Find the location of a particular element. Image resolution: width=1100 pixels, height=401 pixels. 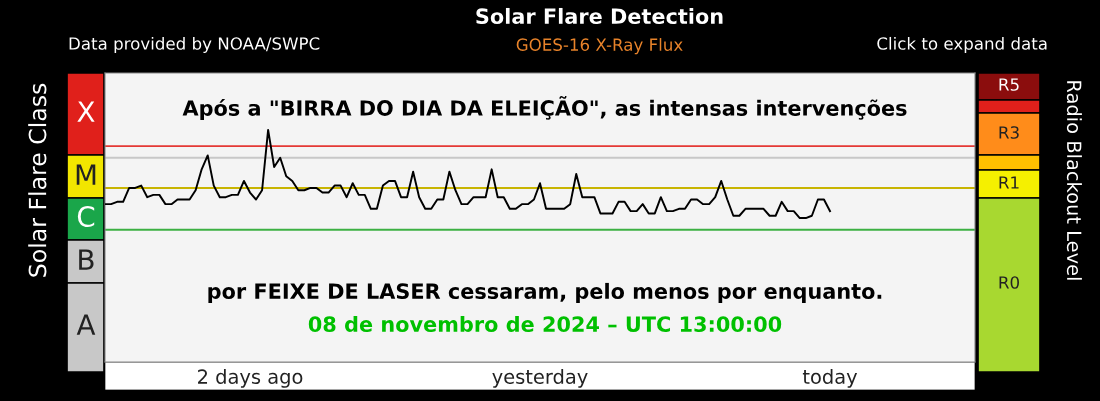

text: M is located at coordinates (86, 174).